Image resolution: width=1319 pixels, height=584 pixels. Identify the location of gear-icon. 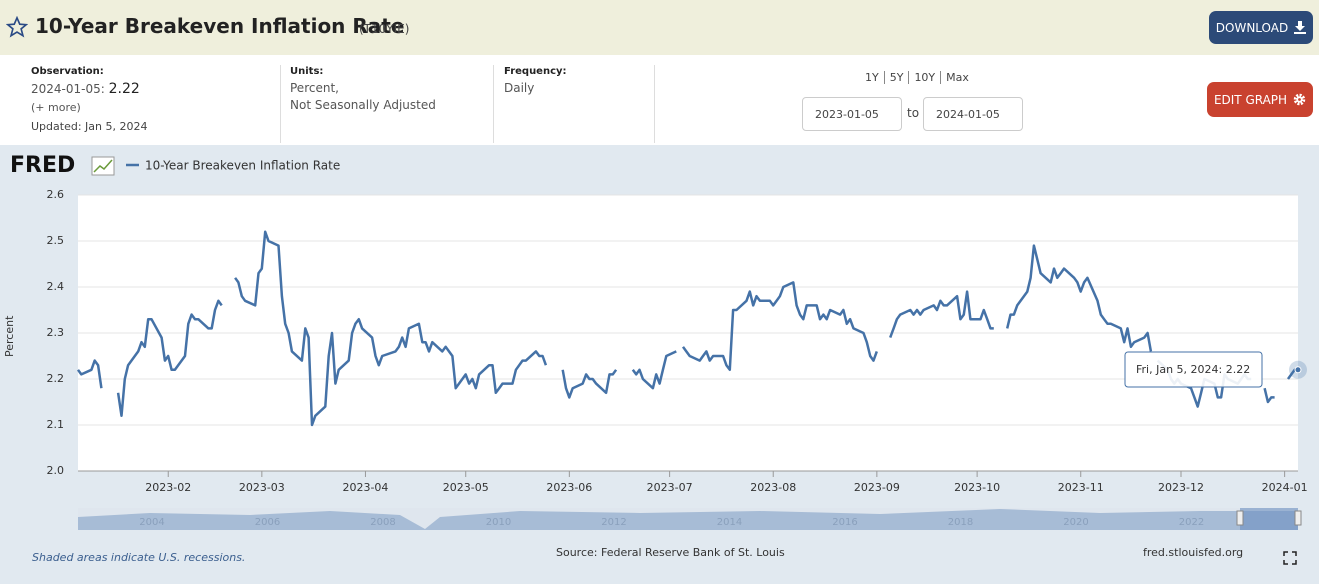
(1299, 99).